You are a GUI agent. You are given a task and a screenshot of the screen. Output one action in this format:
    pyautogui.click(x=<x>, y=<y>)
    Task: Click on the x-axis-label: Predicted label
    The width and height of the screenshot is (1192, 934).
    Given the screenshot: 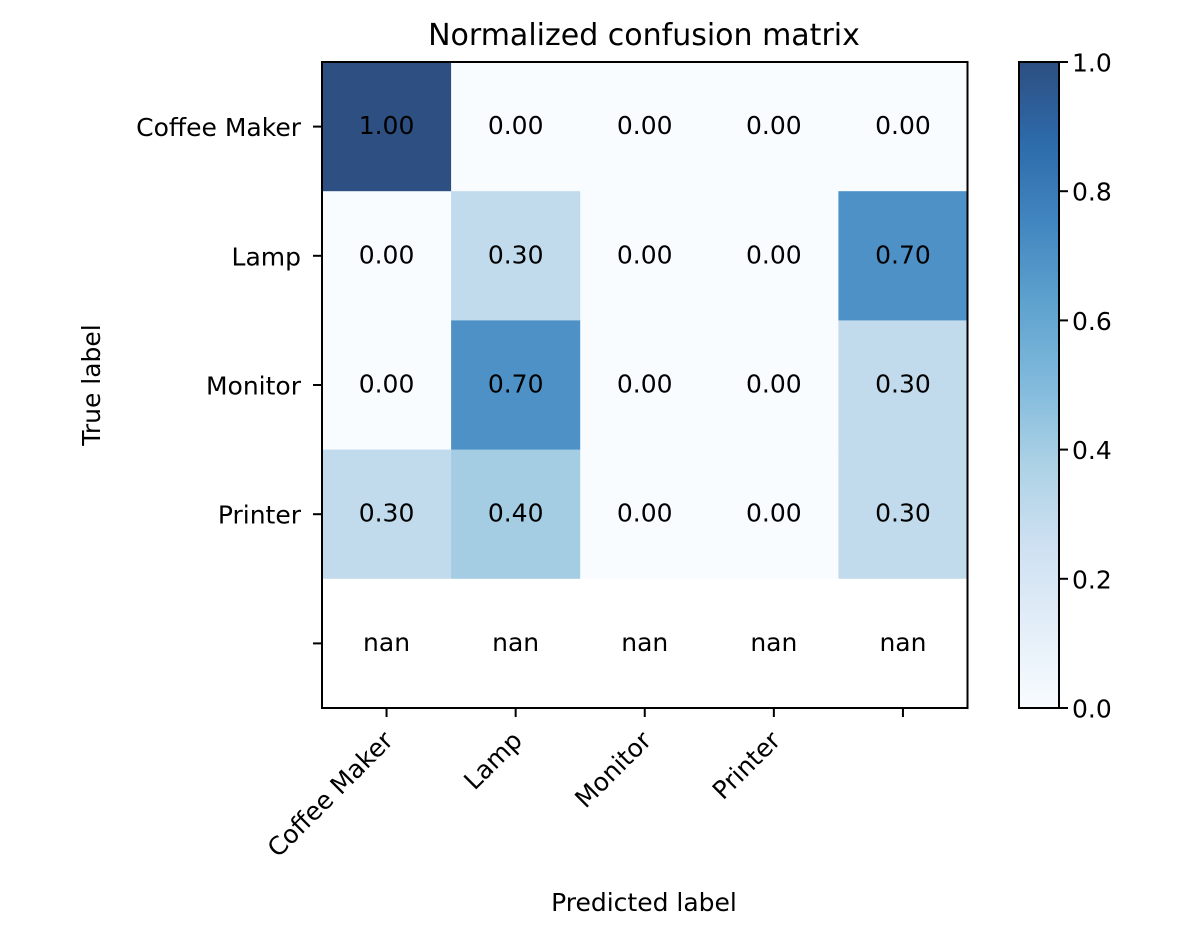 What is the action you would take?
    pyautogui.click(x=644, y=902)
    